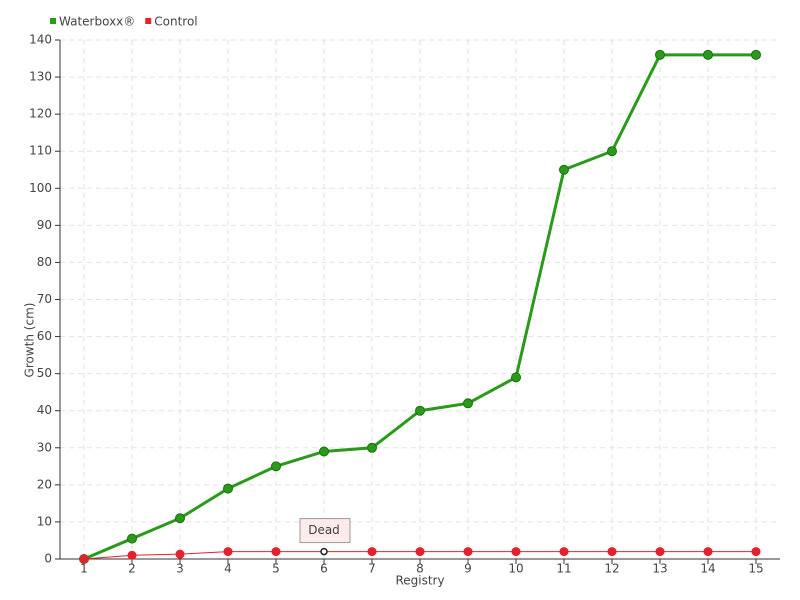 The width and height of the screenshot is (800, 600). What do you see at coordinates (755, 569) in the screenshot?
I see `x-tick-label: 15` at bounding box center [755, 569].